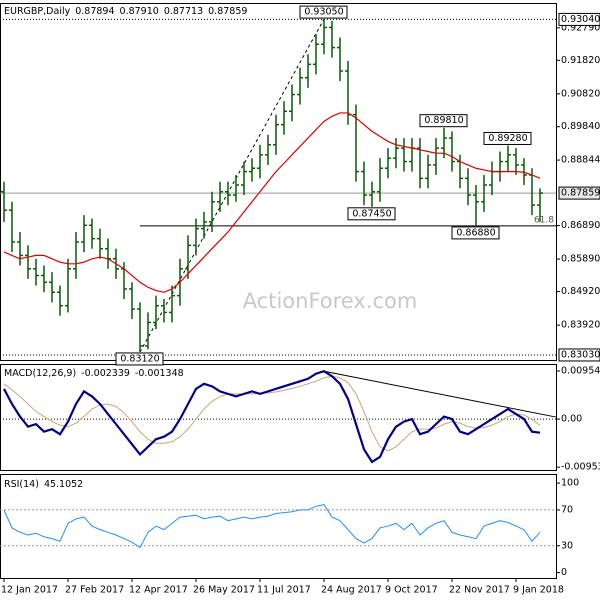 The width and height of the screenshot is (600, 604). Describe the element at coordinates (580, 27) in the screenshot. I see `y-tick-label: 0.92790` at that location.